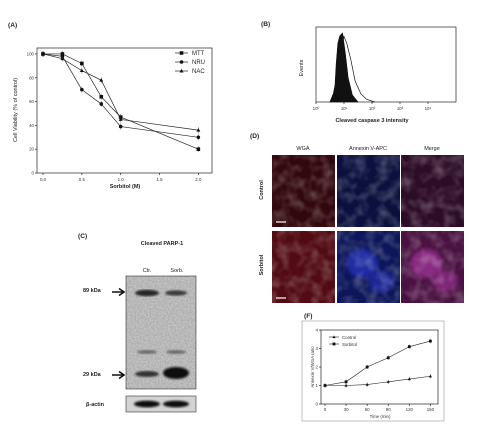 Image resolution: width=500 pixels, height=435 pixels. What do you see at coordinates (33, 173) in the screenshot?
I see `chart-a-ytick-label: 0` at bounding box center [33, 173].